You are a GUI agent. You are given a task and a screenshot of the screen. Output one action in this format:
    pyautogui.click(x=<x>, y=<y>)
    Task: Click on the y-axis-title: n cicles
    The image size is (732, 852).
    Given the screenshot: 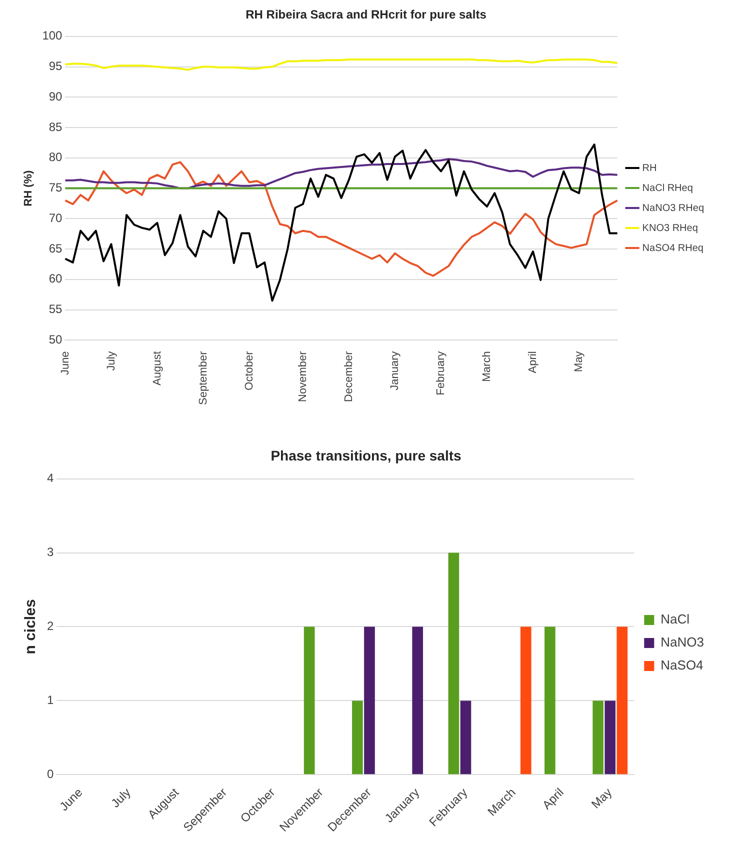 What is the action you would take?
    pyautogui.click(x=31, y=626)
    